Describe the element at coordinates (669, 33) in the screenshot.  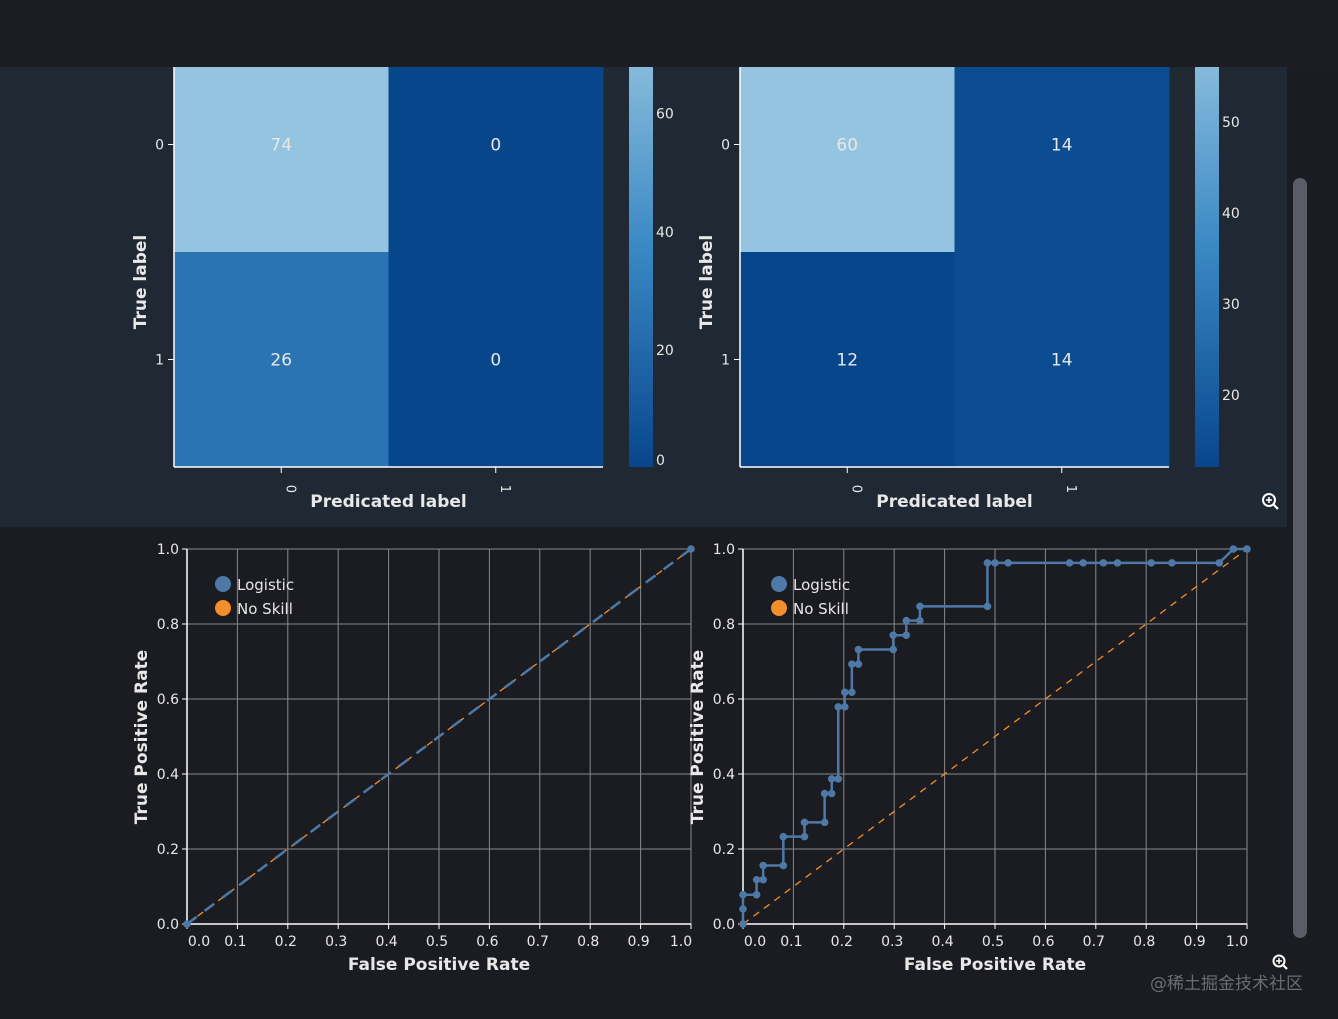
I see `top-bar` at that location.